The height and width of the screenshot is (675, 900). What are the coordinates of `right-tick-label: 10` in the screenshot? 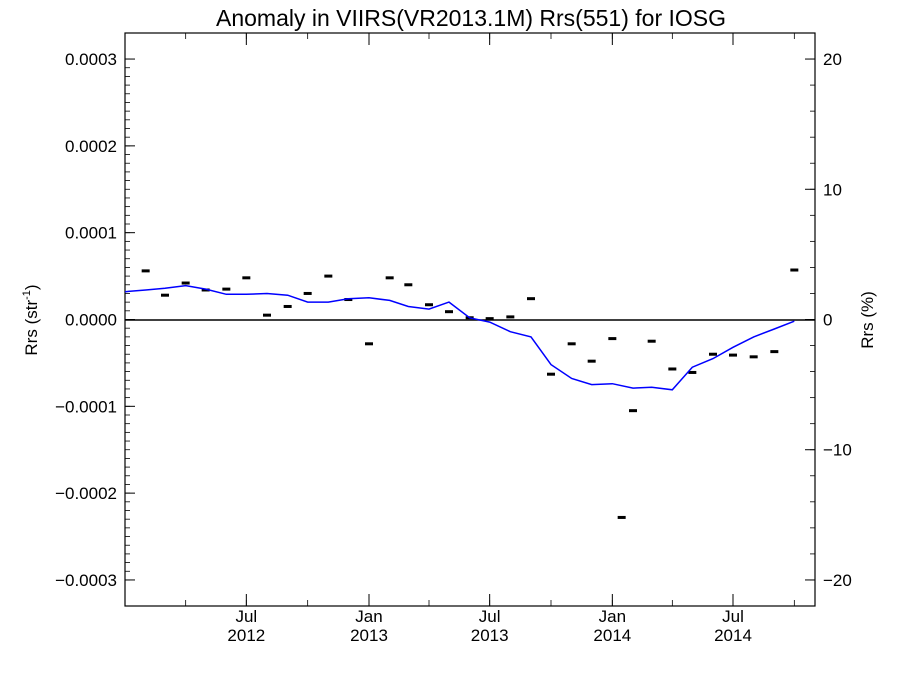 It's located at (832, 189).